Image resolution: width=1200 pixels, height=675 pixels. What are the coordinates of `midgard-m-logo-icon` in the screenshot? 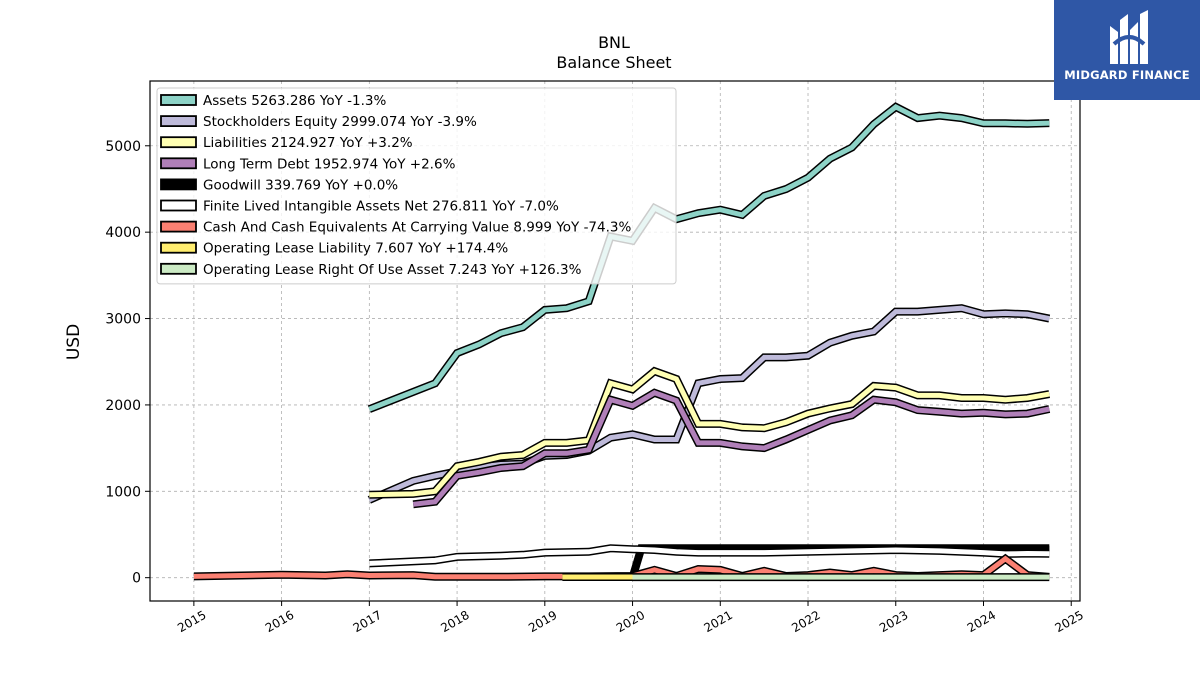 It's located at (1129, 37).